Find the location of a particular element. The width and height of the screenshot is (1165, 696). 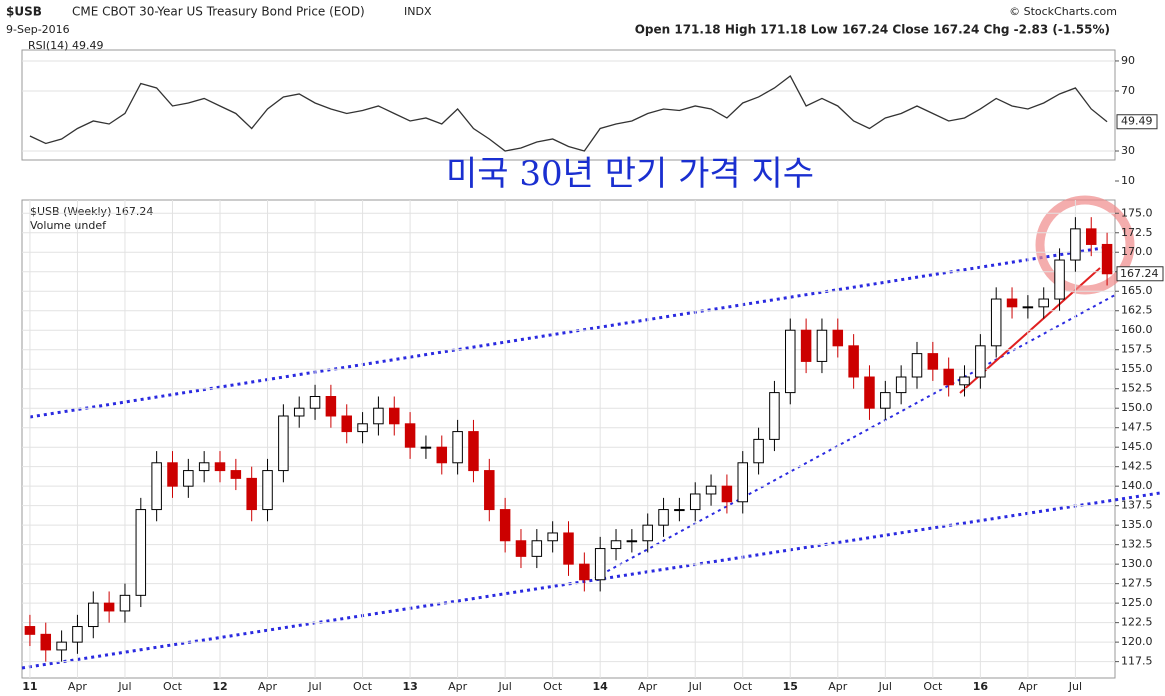

y-tick-label: 132.5 is located at coordinates (1137, 544).